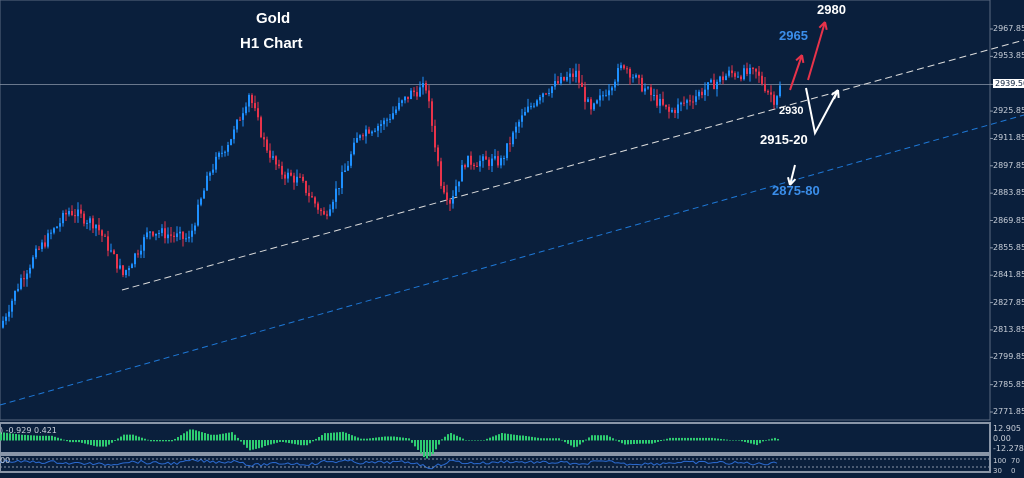 Image resolution: width=1024 pixels, height=478 pixels. I want to click on arrow-down-up-icon, so click(822, 111).